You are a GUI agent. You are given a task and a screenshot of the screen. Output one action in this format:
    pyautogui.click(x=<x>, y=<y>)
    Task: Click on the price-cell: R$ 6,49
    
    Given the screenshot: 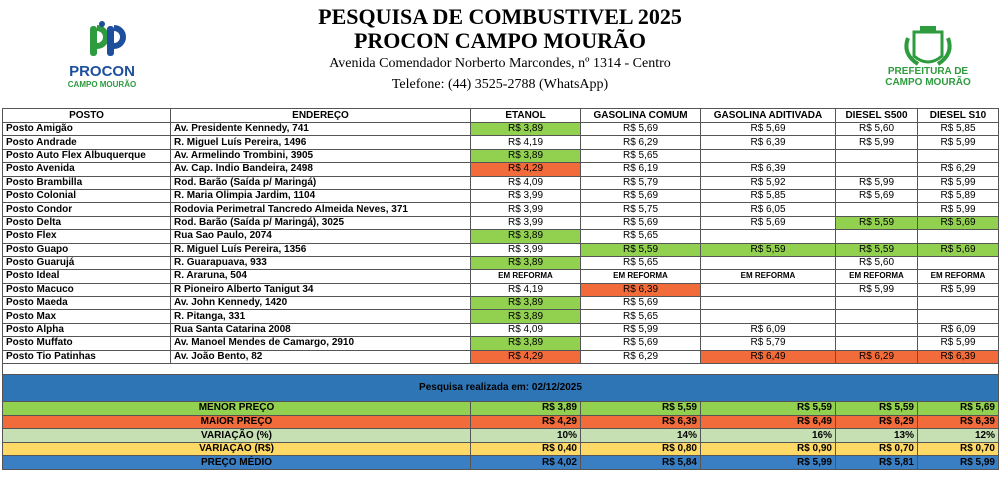 What is the action you would take?
    pyautogui.click(x=768, y=357)
    